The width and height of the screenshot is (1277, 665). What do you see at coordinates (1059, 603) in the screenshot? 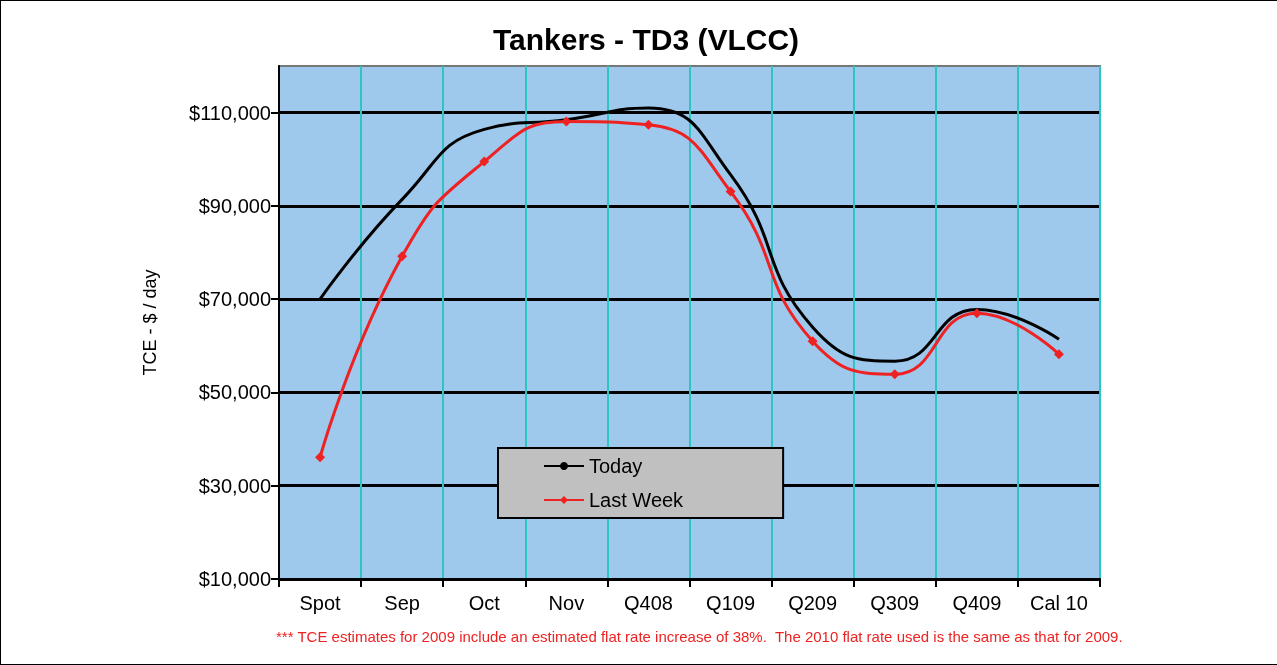
I see `x-tick-label: Cal 10` at bounding box center [1059, 603].